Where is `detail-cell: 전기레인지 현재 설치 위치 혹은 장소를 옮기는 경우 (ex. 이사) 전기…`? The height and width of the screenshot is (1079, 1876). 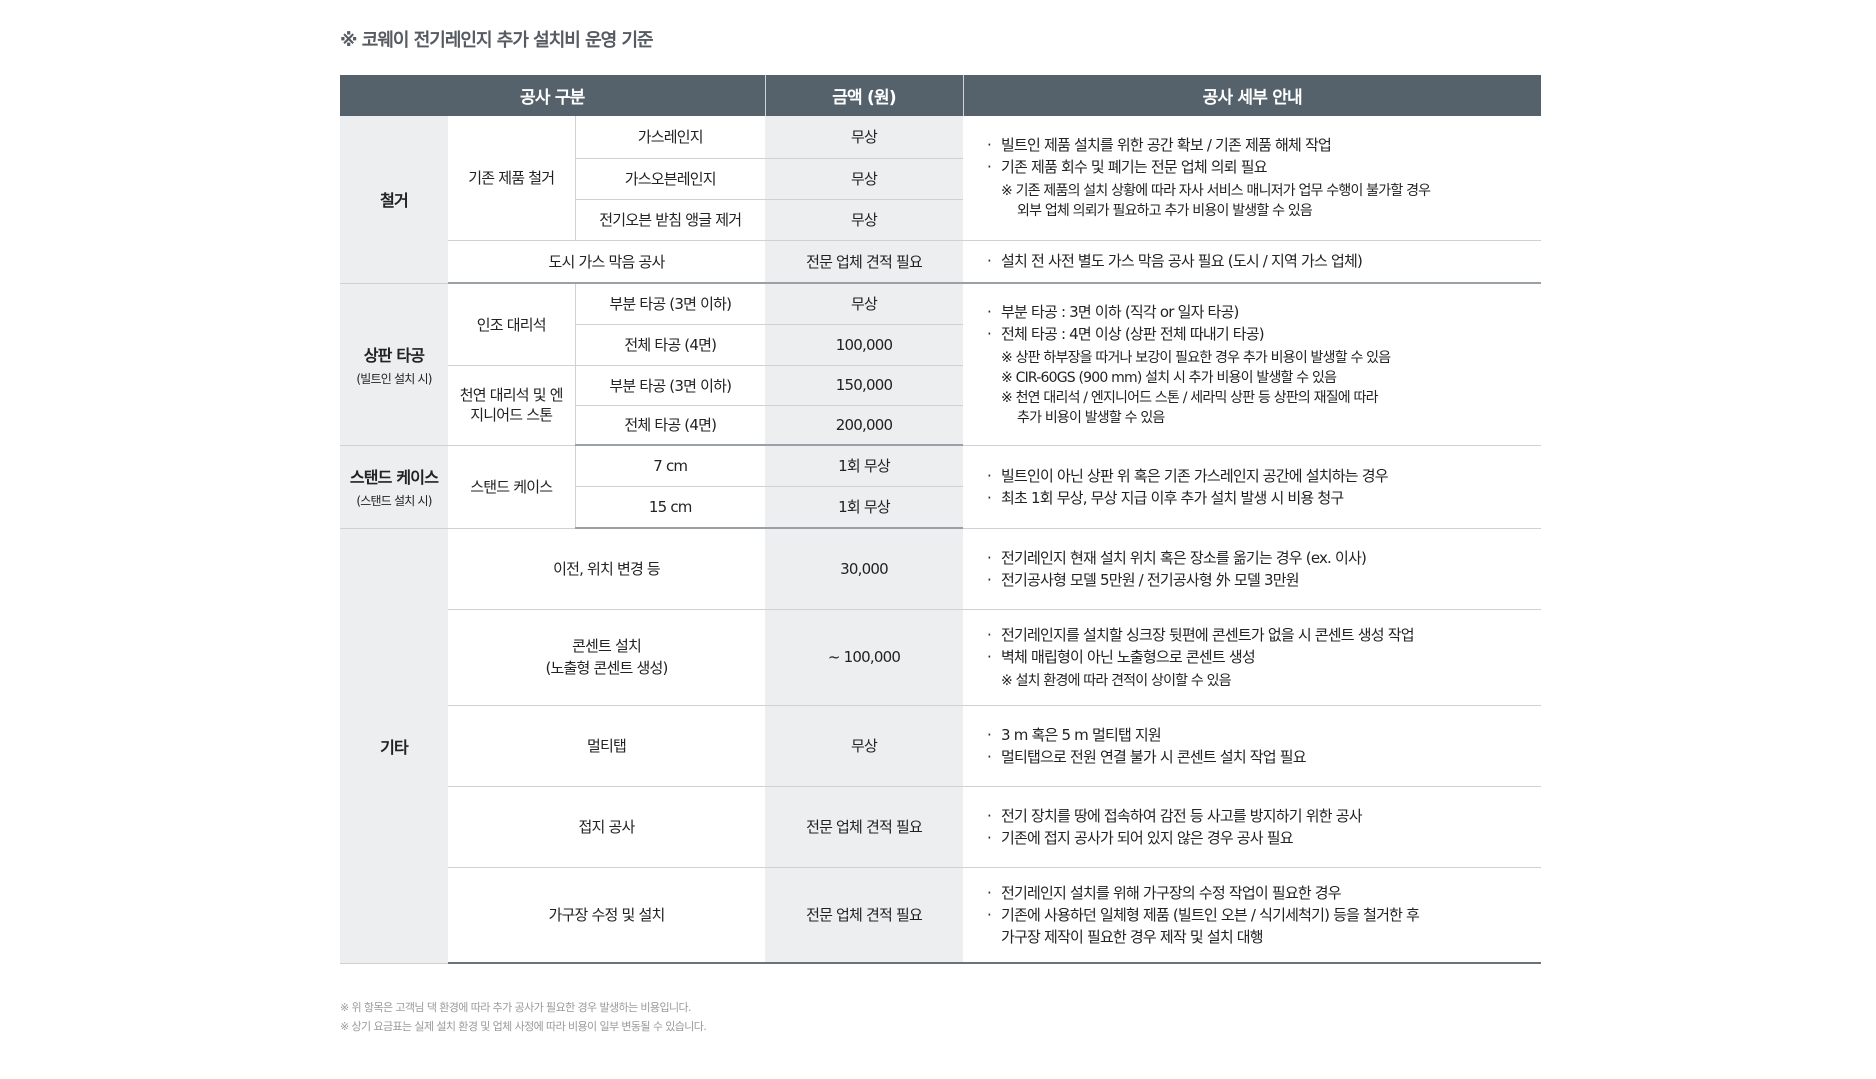 detail-cell: 전기레인지 현재 설치 위치 혹은 장소를 옮기는 경우 (ex. 이사) 전기… is located at coordinates (1252, 569).